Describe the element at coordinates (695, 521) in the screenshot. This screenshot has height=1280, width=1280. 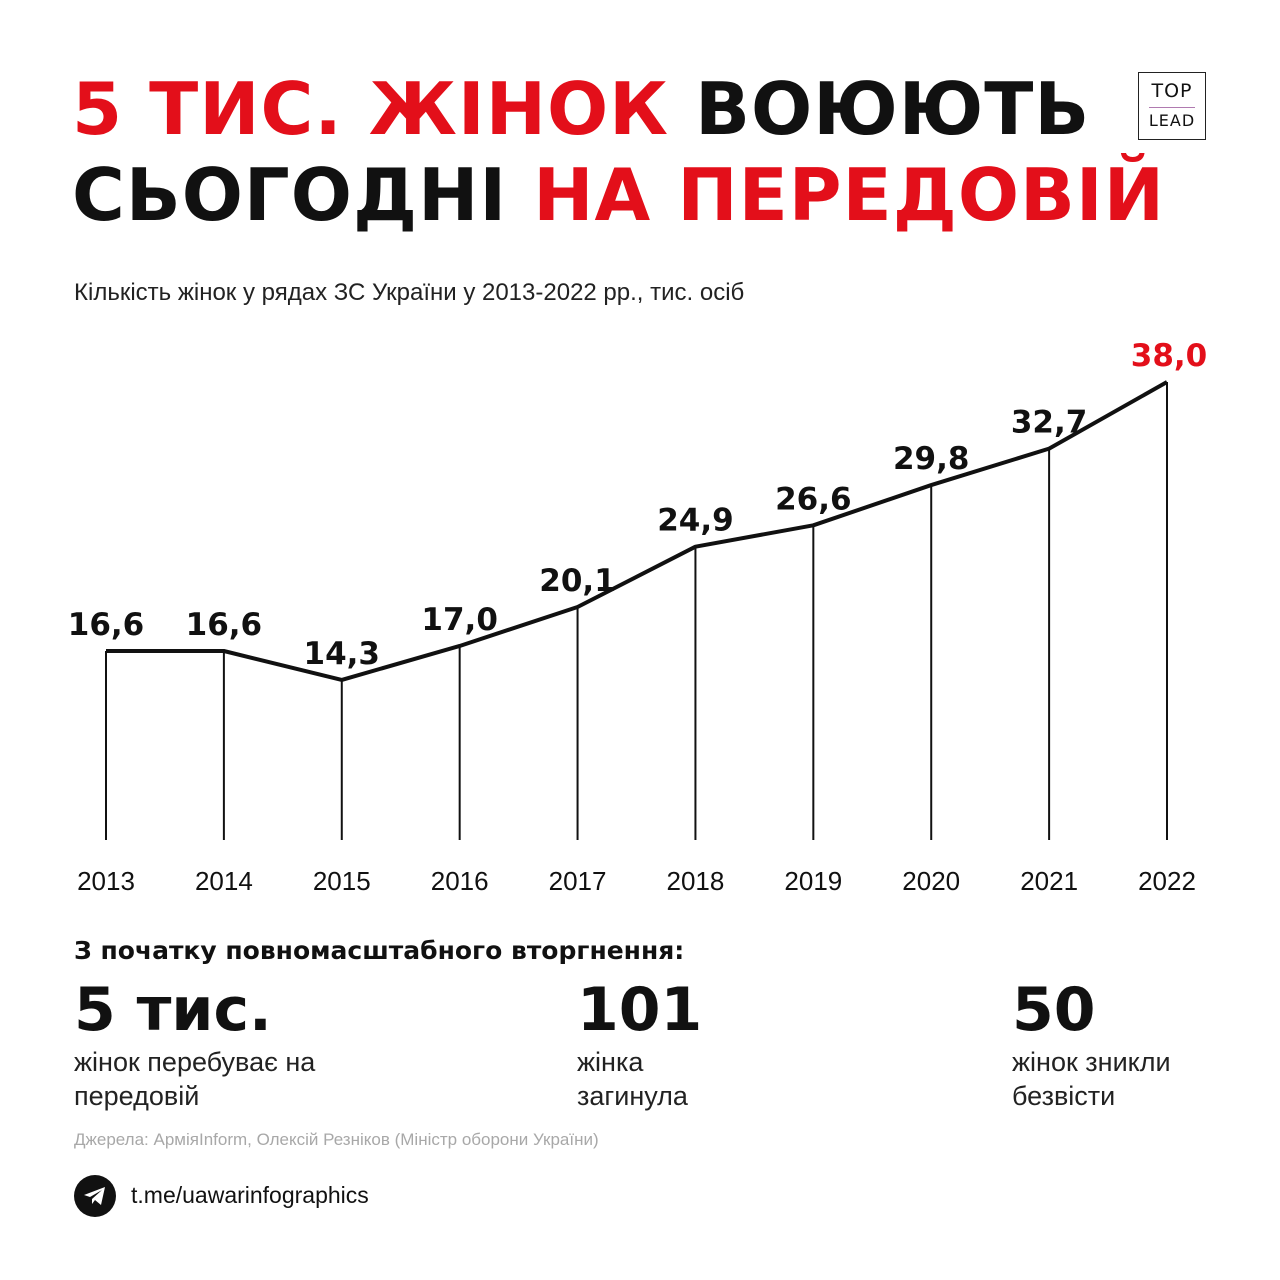
I see `data-label-2018: 24,9` at that location.